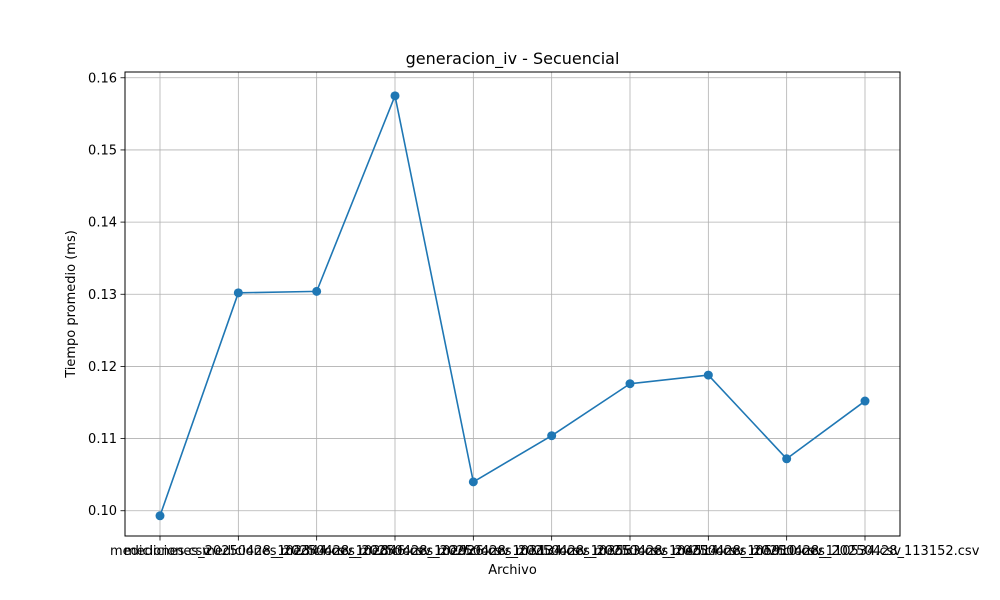 The image size is (1000, 600). Describe the element at coordinates (395, 551) in the screenshot. I see `x-tick-label: mediciones_20250428_102926.csv` at that location.